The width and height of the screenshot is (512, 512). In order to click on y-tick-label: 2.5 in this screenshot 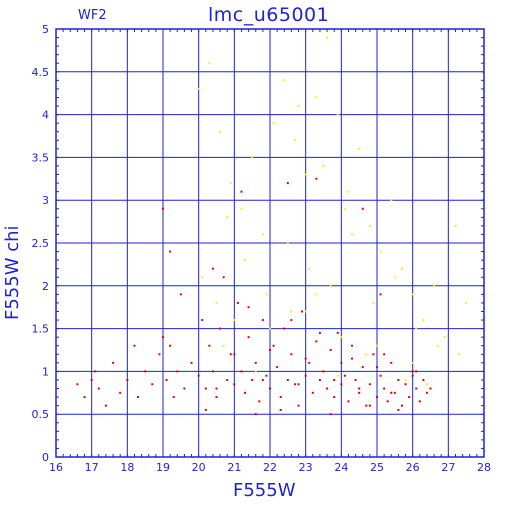, I will do `click(41, 243)`.